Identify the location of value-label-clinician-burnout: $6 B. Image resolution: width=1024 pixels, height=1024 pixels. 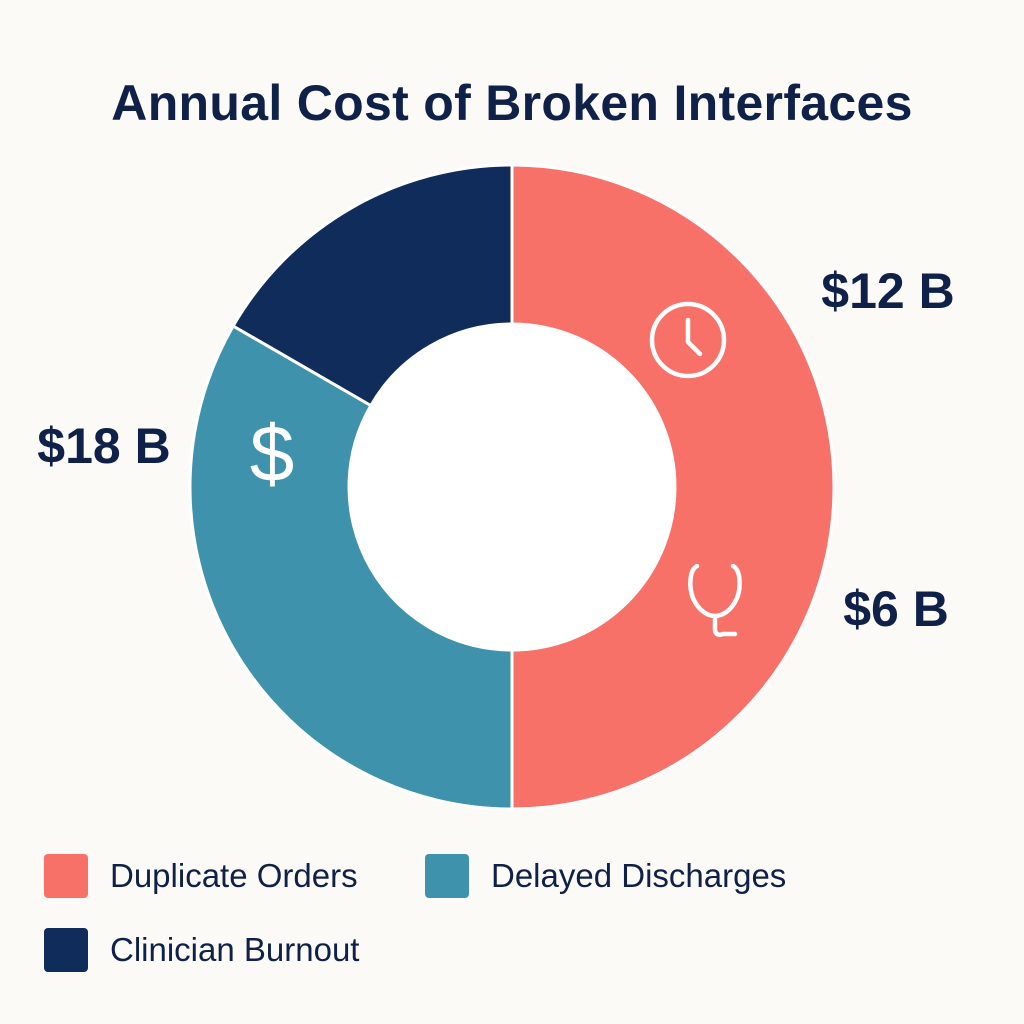
(896, 609).